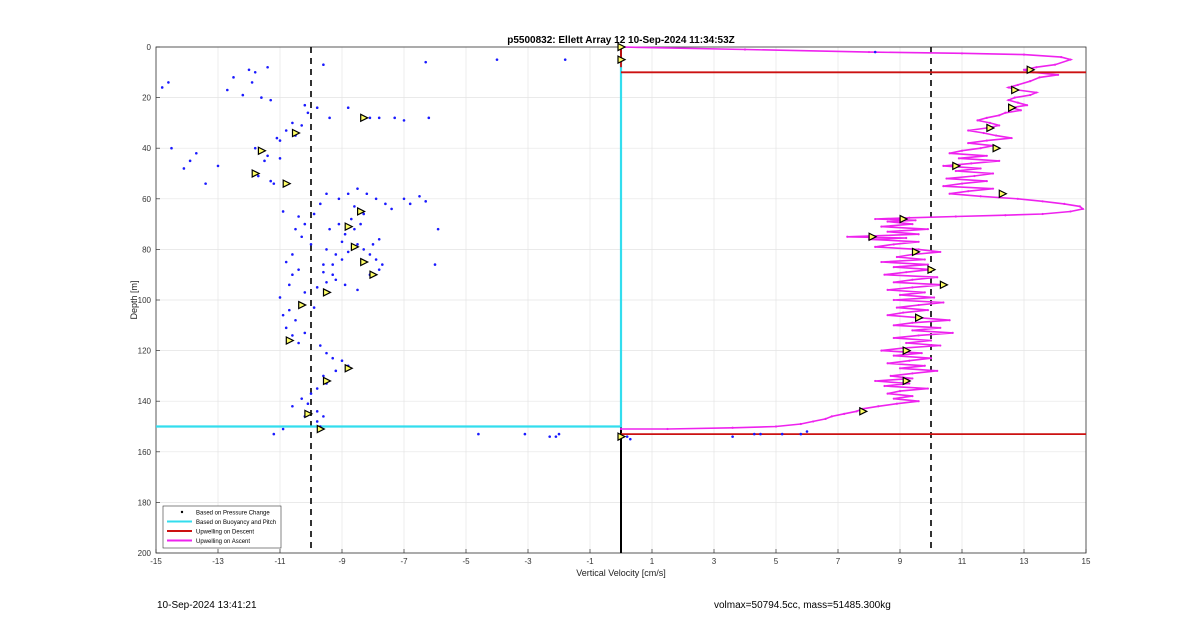 This screenshot has width=1200, height=622. I want to click on y-tick-label: 40, so click(146, 148).